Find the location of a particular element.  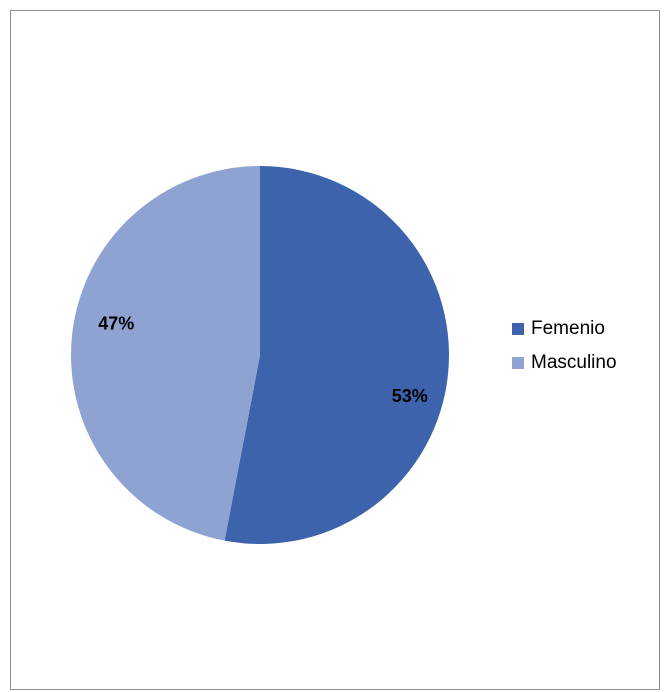

legend-item-masculino: Masculino is located at coordinates (564, 363).